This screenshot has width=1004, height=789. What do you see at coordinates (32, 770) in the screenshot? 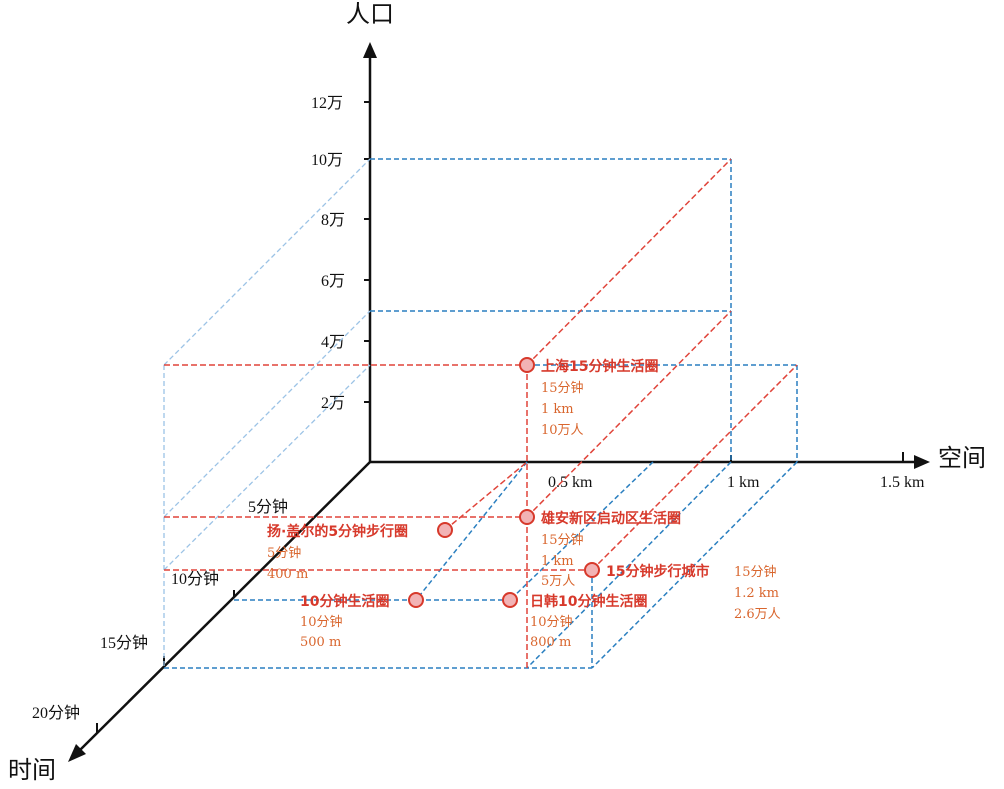
I see `time-axis-label: 时间` at bounding box center [32, 770].